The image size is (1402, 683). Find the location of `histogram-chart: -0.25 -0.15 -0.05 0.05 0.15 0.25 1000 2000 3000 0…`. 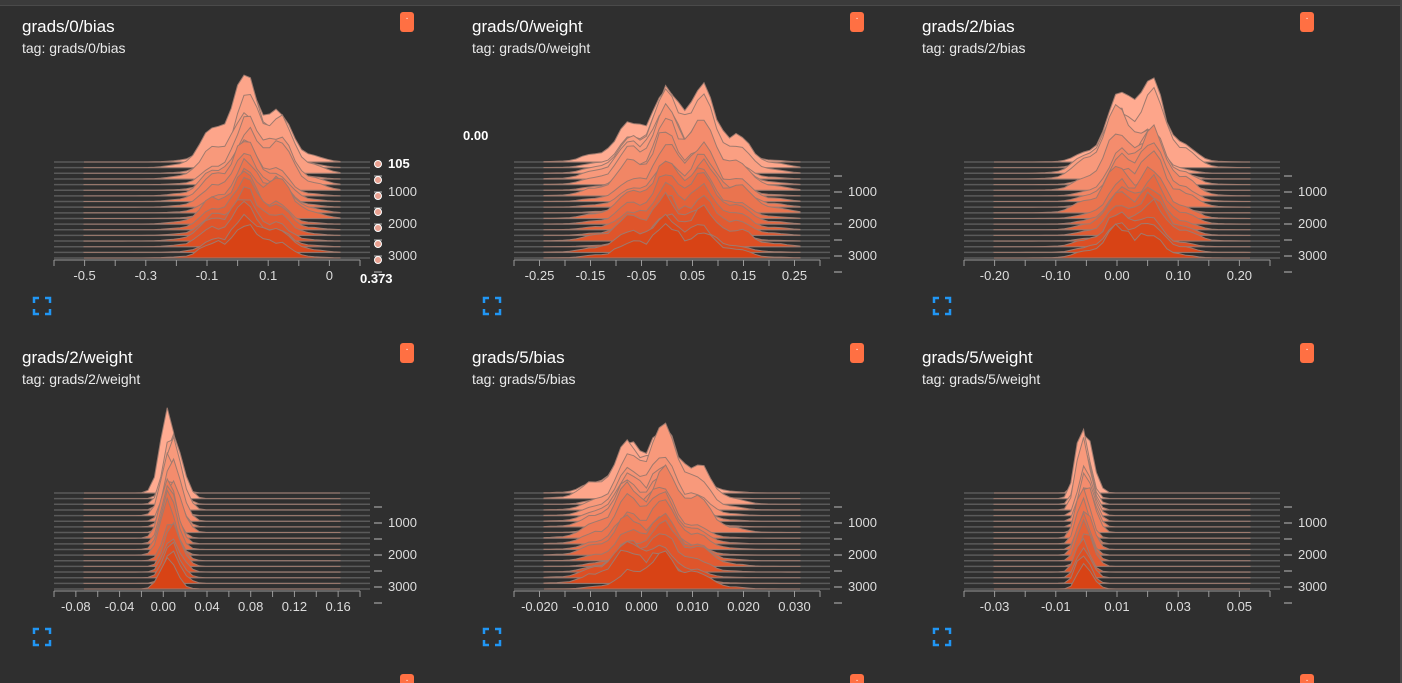

histogram-chart: -0.25 -0.15 -0.05 0.05 0.15 0.25 1000 2000 3000 0… is located at coordinates (670, 182).